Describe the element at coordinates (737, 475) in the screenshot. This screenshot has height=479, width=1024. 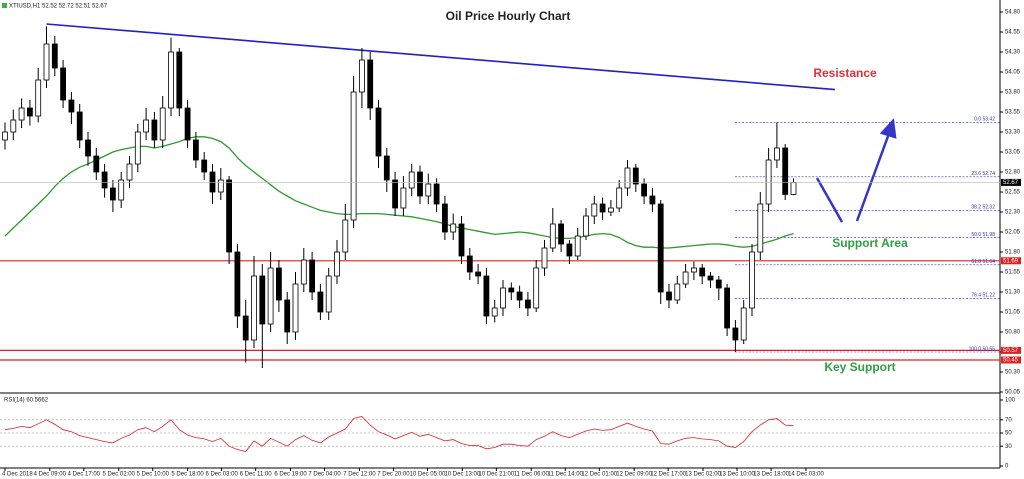
I see `x-tick-label: 13 Dec 10:00` at that location.